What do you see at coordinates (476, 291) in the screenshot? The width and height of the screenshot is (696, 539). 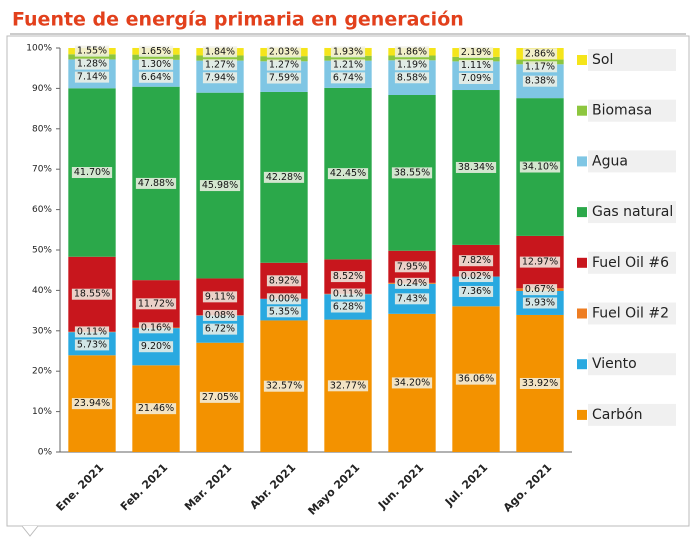 I see `value-label: 7.36%` at bounding box center [476, 291].